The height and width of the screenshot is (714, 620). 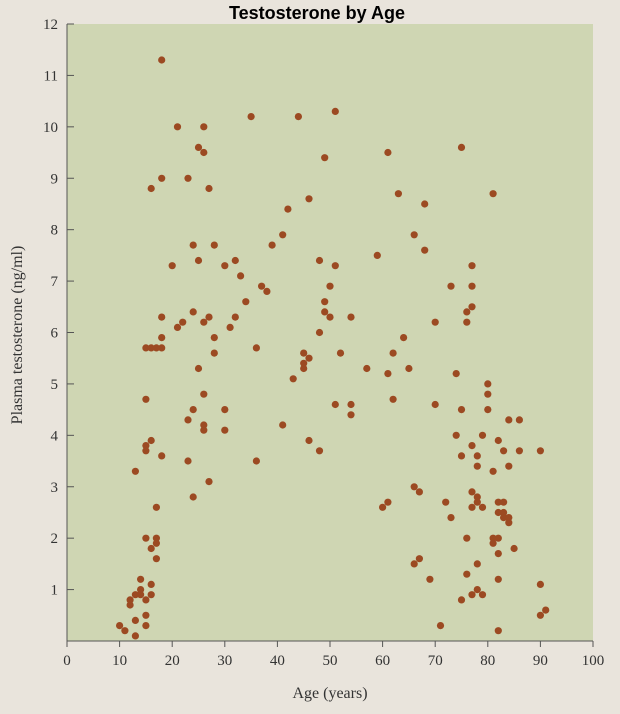 What do you see at coordinates (593, 661) in the screenshot?
I see `x-tick-label: 100` at bounding box center [593, 661].